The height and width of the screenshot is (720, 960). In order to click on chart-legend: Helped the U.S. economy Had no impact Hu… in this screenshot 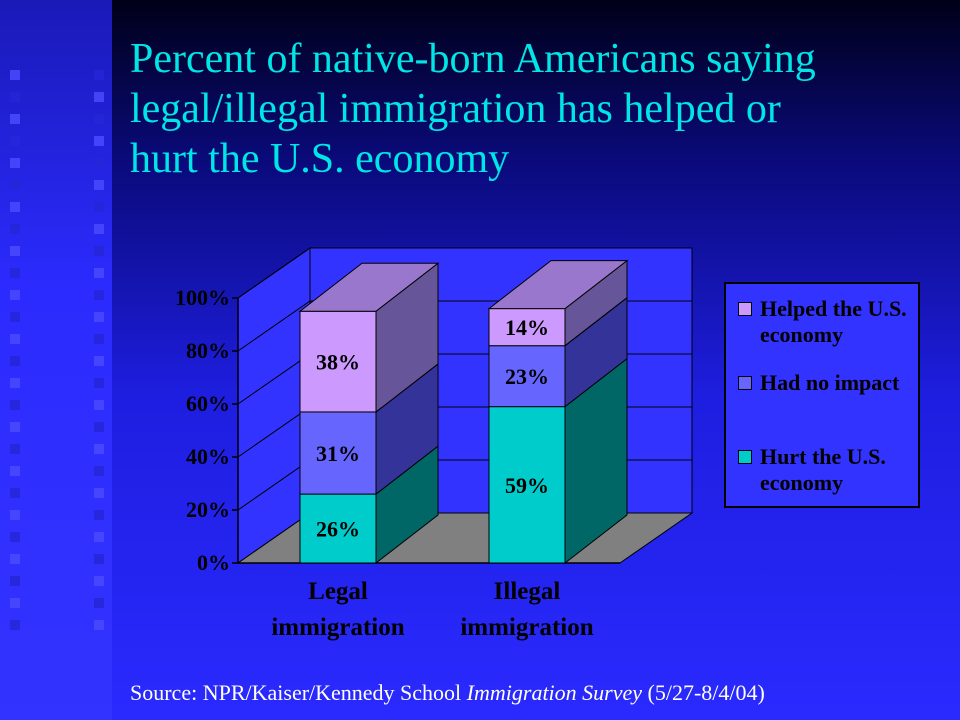, I will do `click(822, 395)`.